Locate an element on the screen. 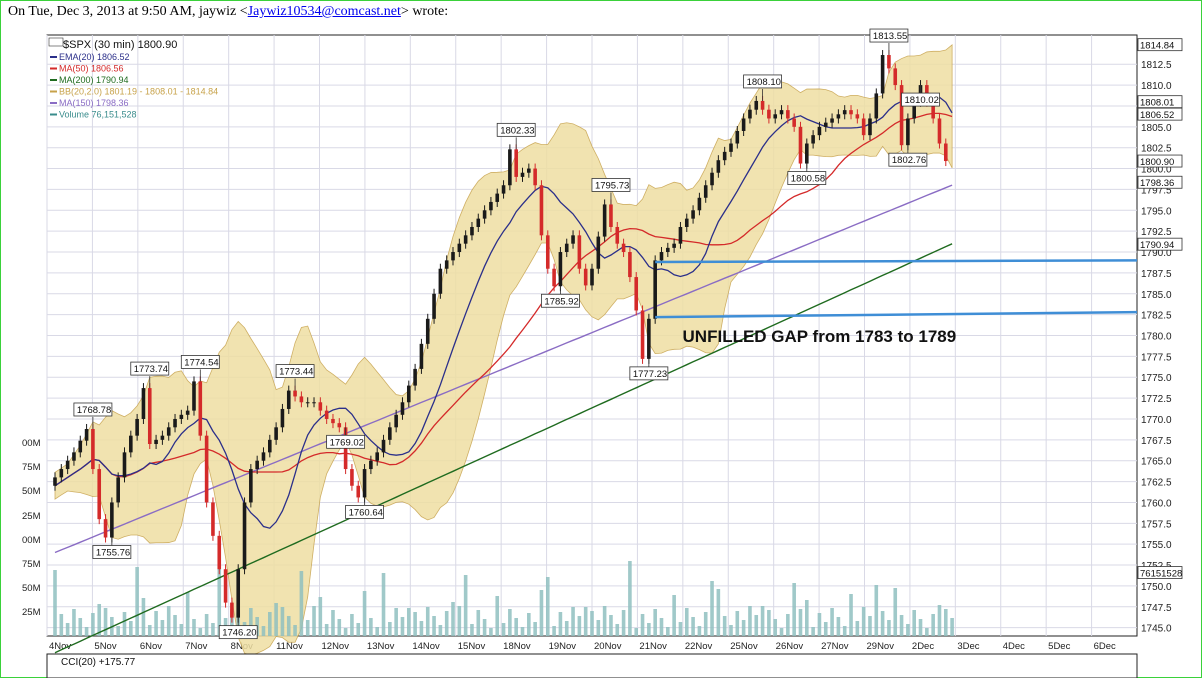  x-tick-label: 15Nov is located at coordinates (472, 646).